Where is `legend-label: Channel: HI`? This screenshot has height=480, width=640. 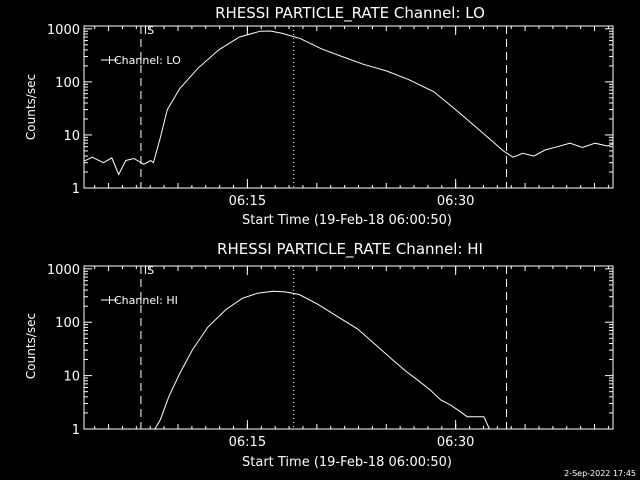
legend-label: Channel: HI is located at coordinates (146, 300).